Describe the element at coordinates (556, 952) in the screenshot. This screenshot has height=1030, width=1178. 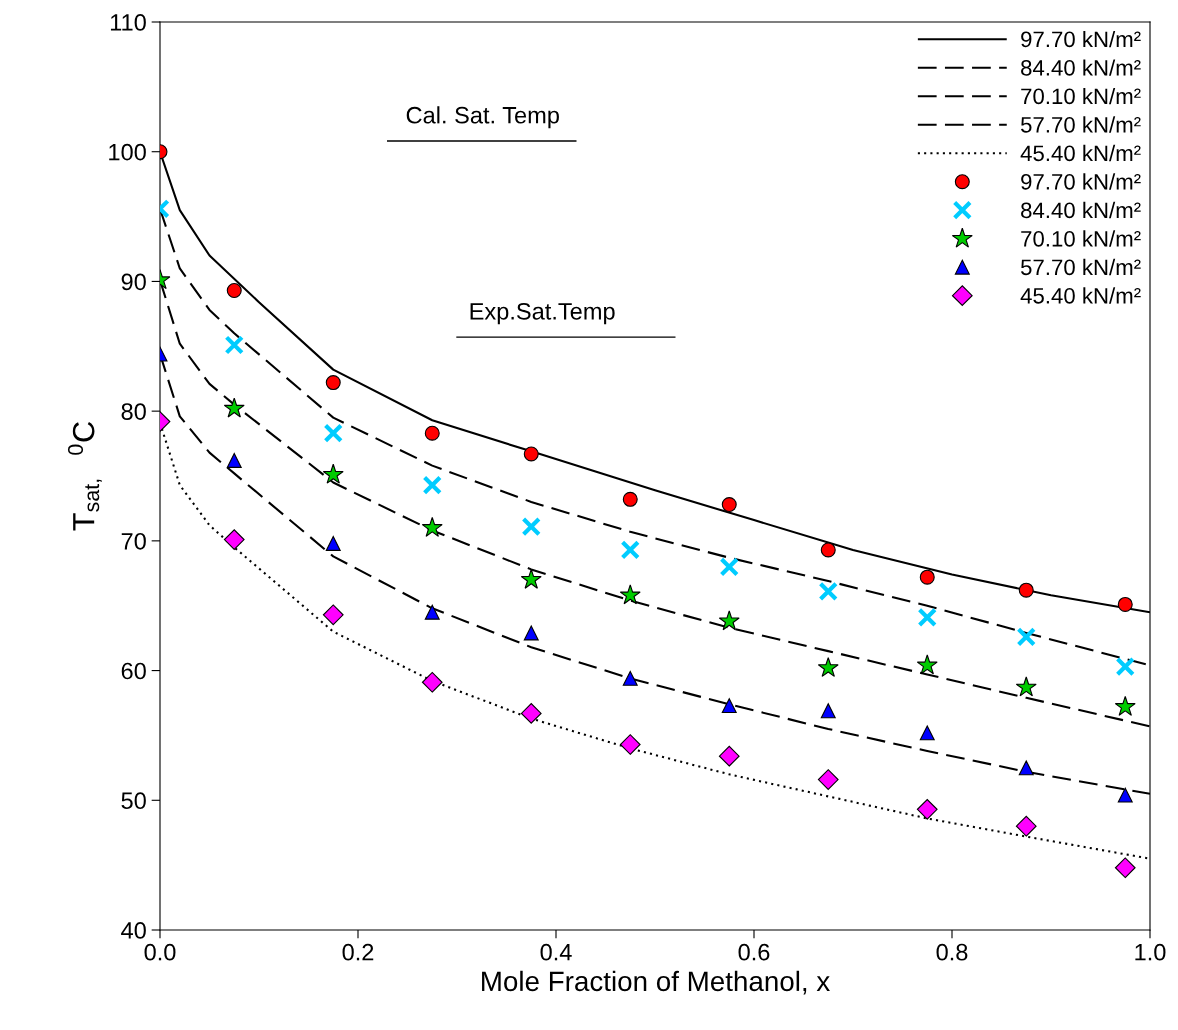
I see `x-tick-label: 0.4` at that location.